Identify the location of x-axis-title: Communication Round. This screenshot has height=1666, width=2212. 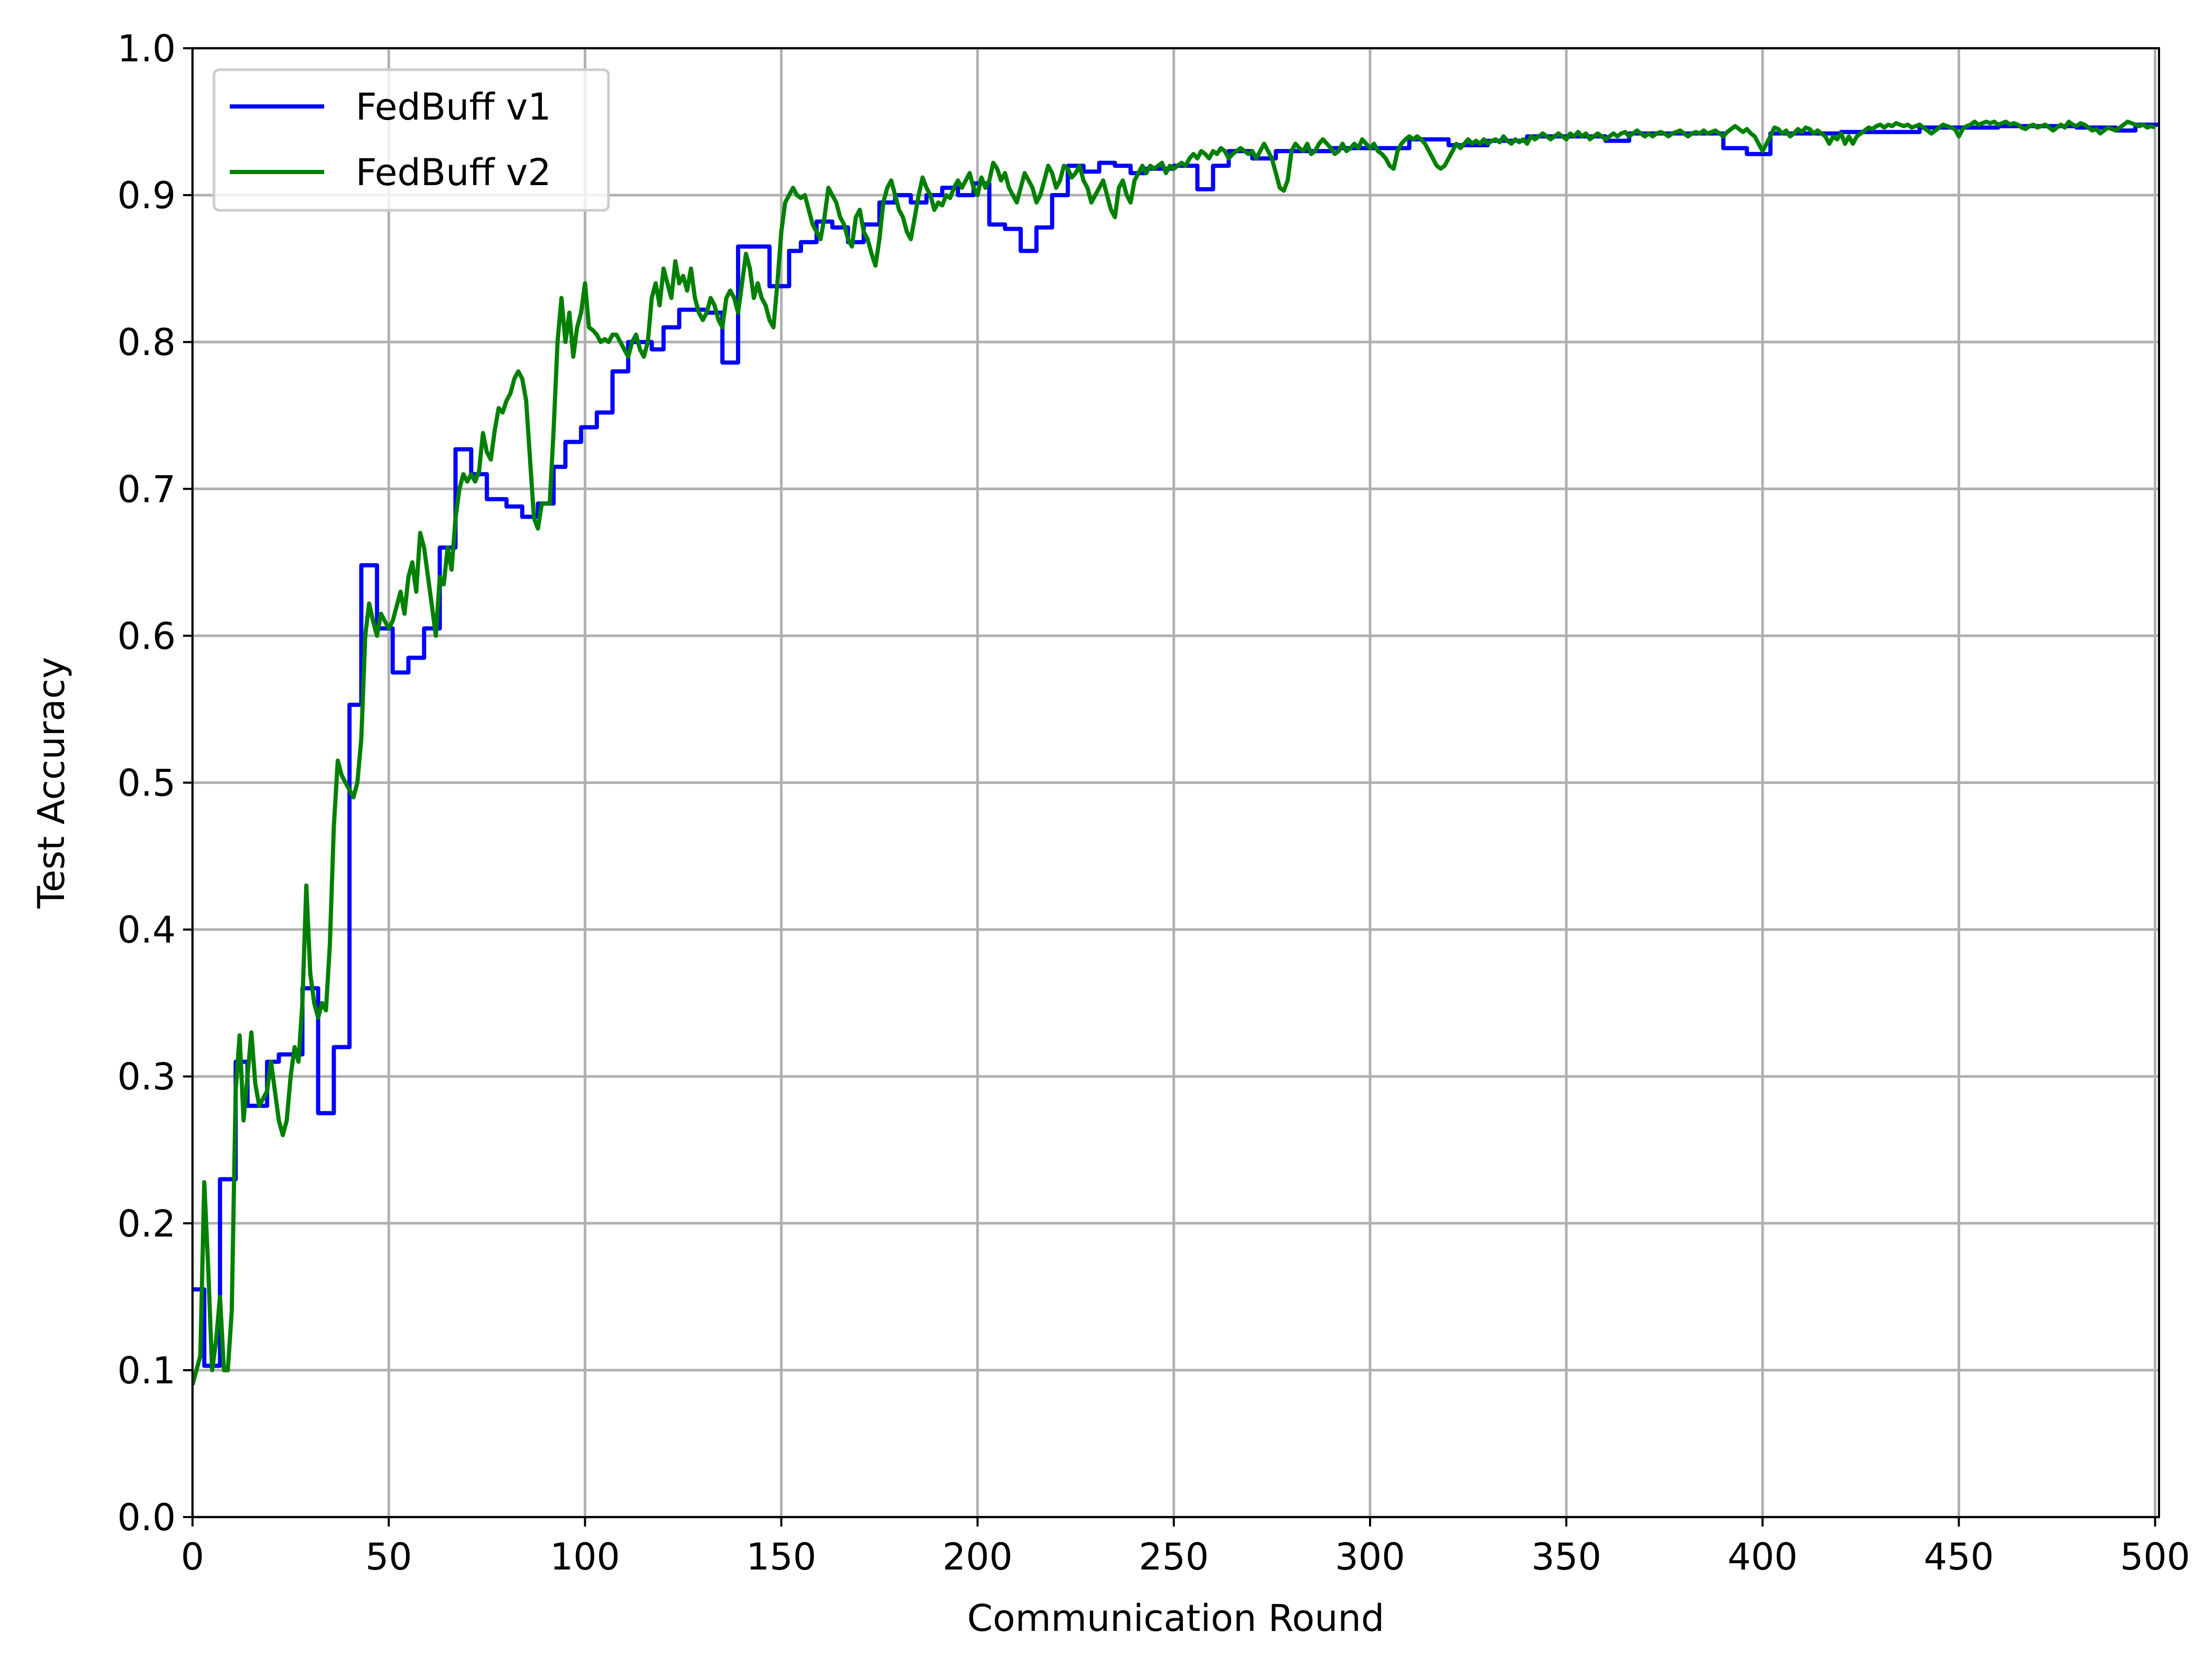
(1175, 1618).